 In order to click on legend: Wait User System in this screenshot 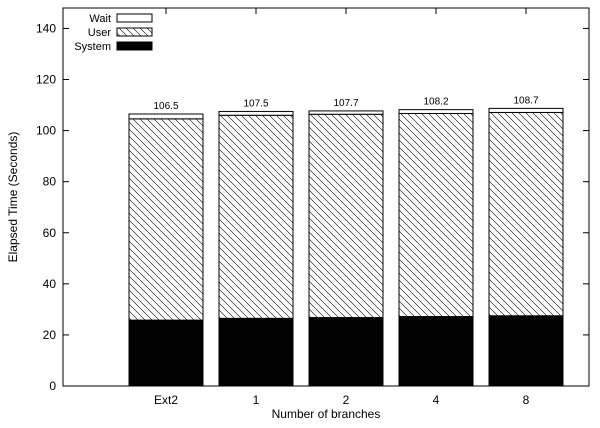, I will do `click(113, 33)`.